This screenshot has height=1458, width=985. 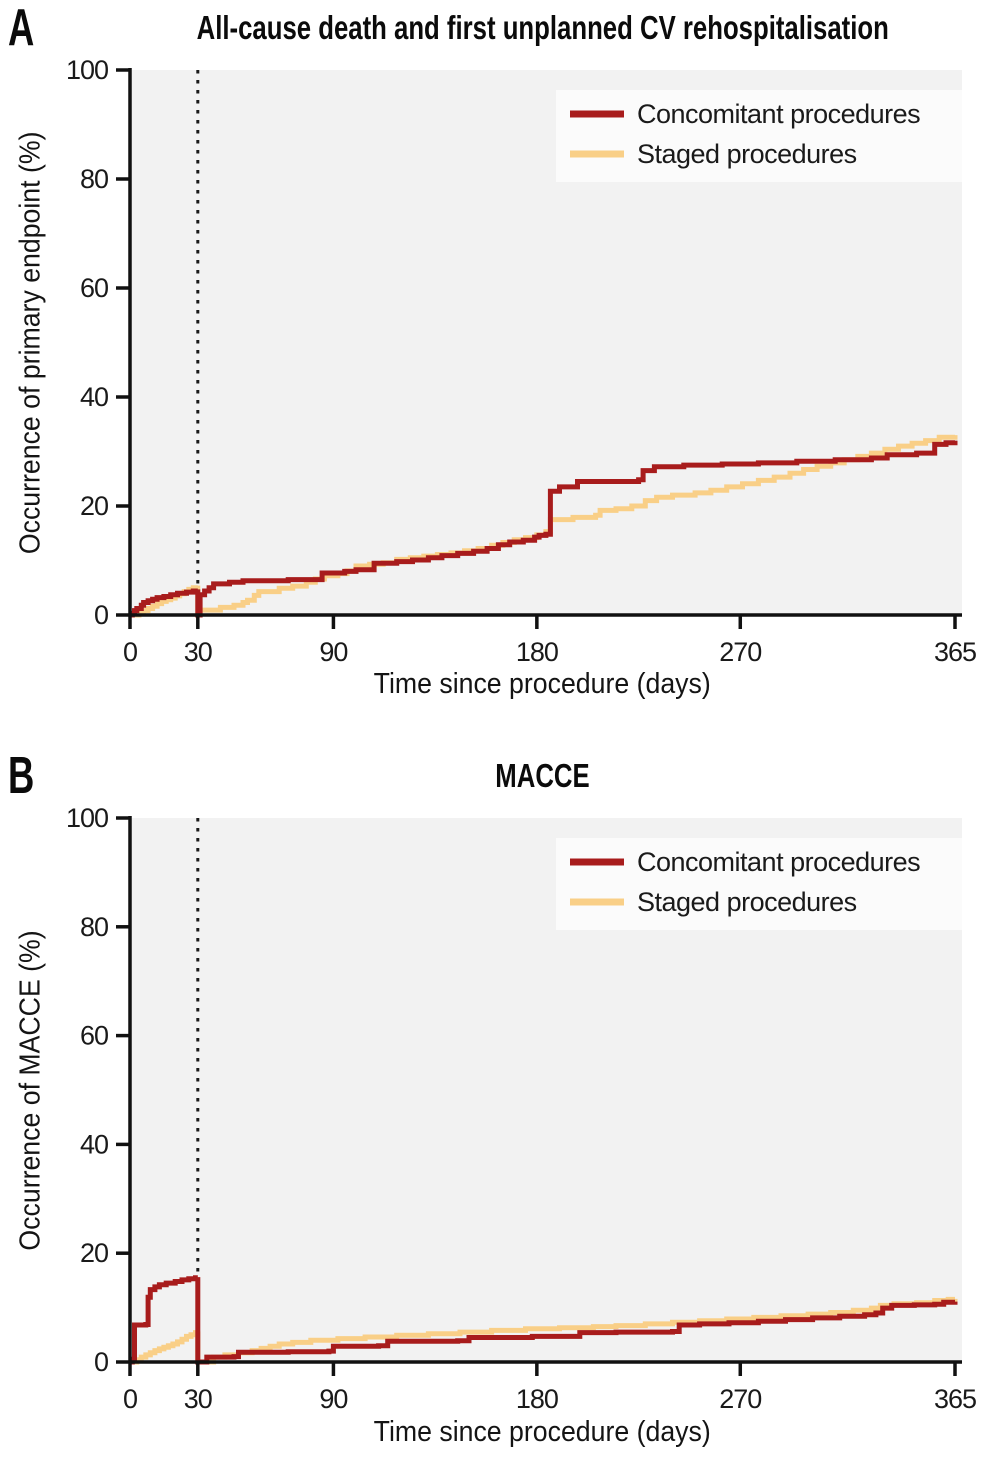 I want to click on panel-b-label: B, so click(x=27, y=776).